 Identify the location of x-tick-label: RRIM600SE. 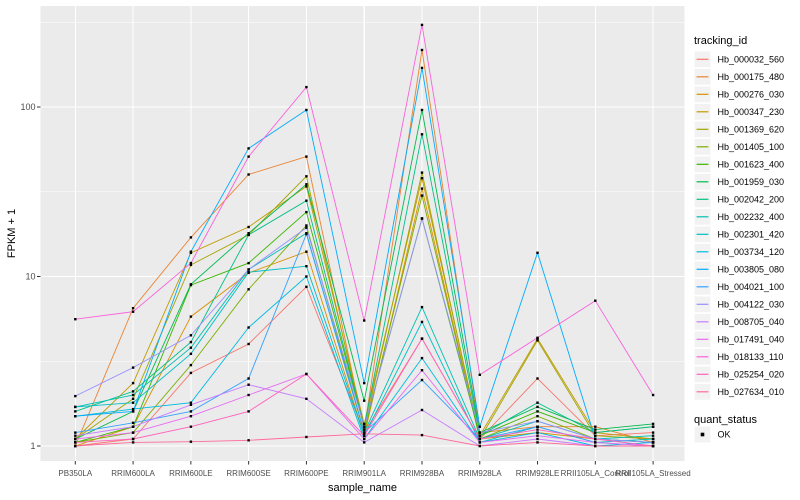
(248, 473).